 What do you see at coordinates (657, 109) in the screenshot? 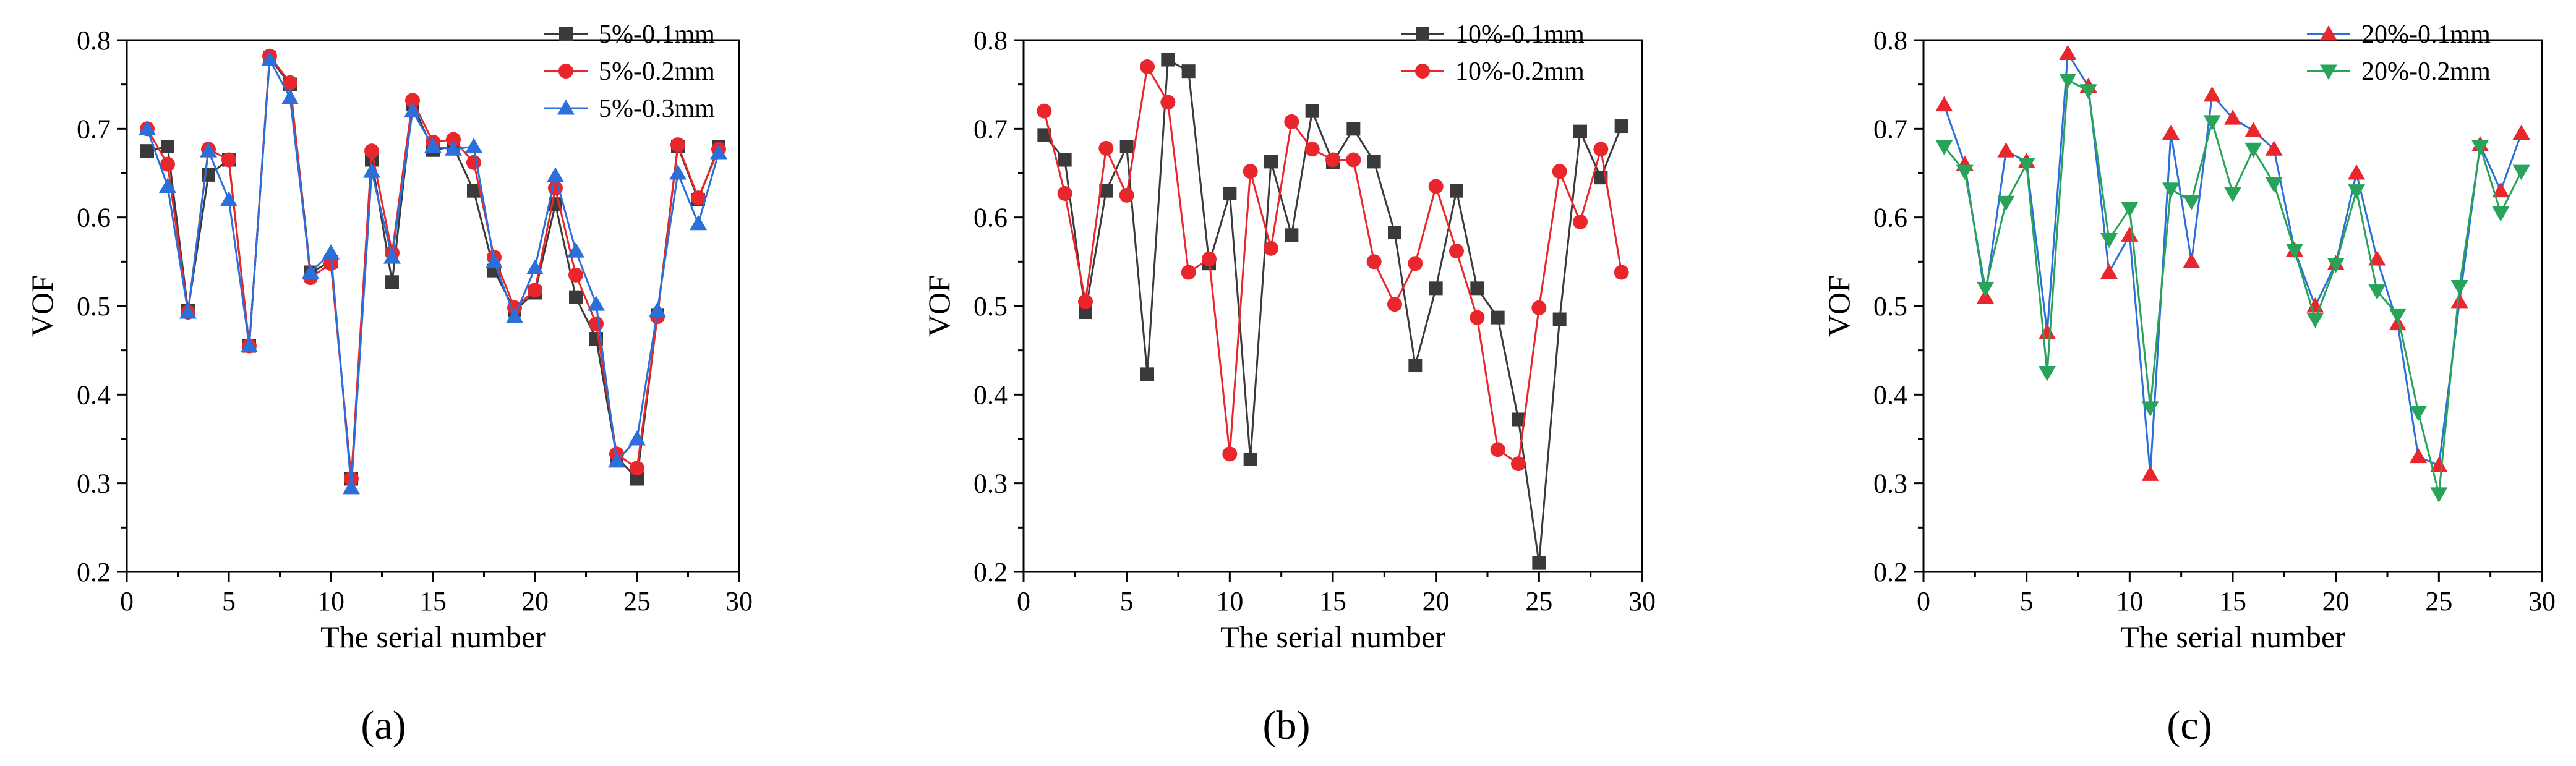
I see `legend-label: 5%-0.3mm` at bounding box center [657, 109].